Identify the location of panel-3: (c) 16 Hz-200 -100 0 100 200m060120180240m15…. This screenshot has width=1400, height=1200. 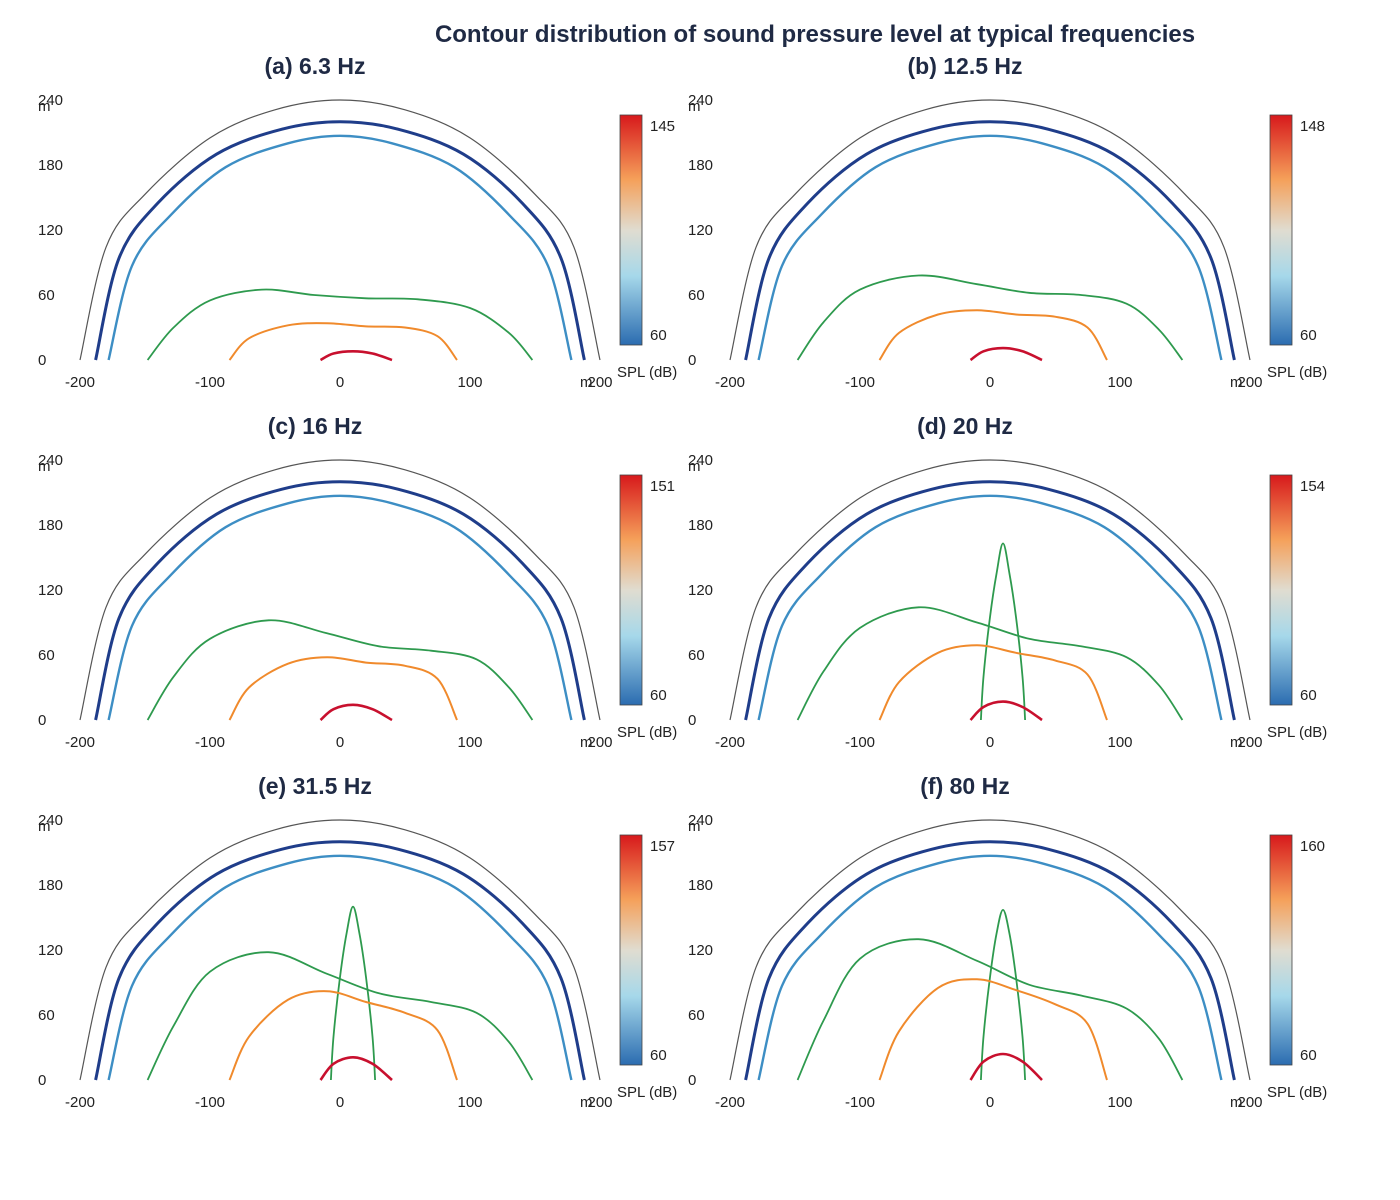
(357, 582).